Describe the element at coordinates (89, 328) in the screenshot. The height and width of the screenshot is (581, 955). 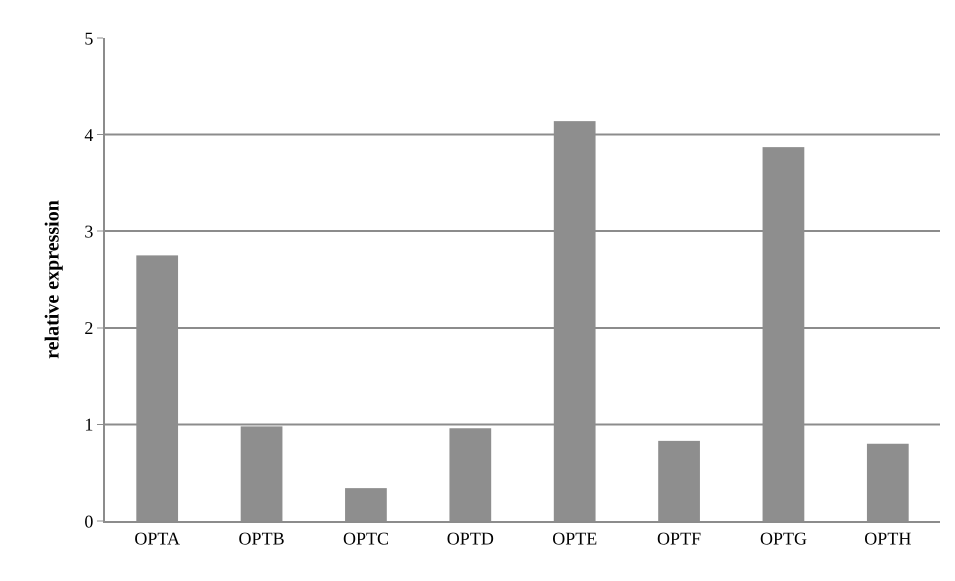
I see `y-tick-label: 2` at that location.